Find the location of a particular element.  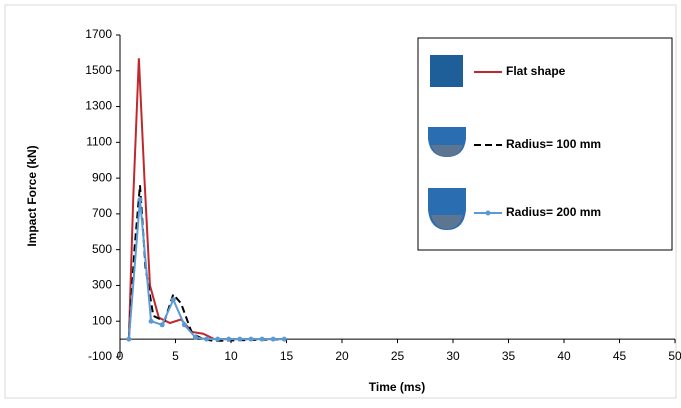

x-tick-label: 15 is located at coordinates (287, 356).